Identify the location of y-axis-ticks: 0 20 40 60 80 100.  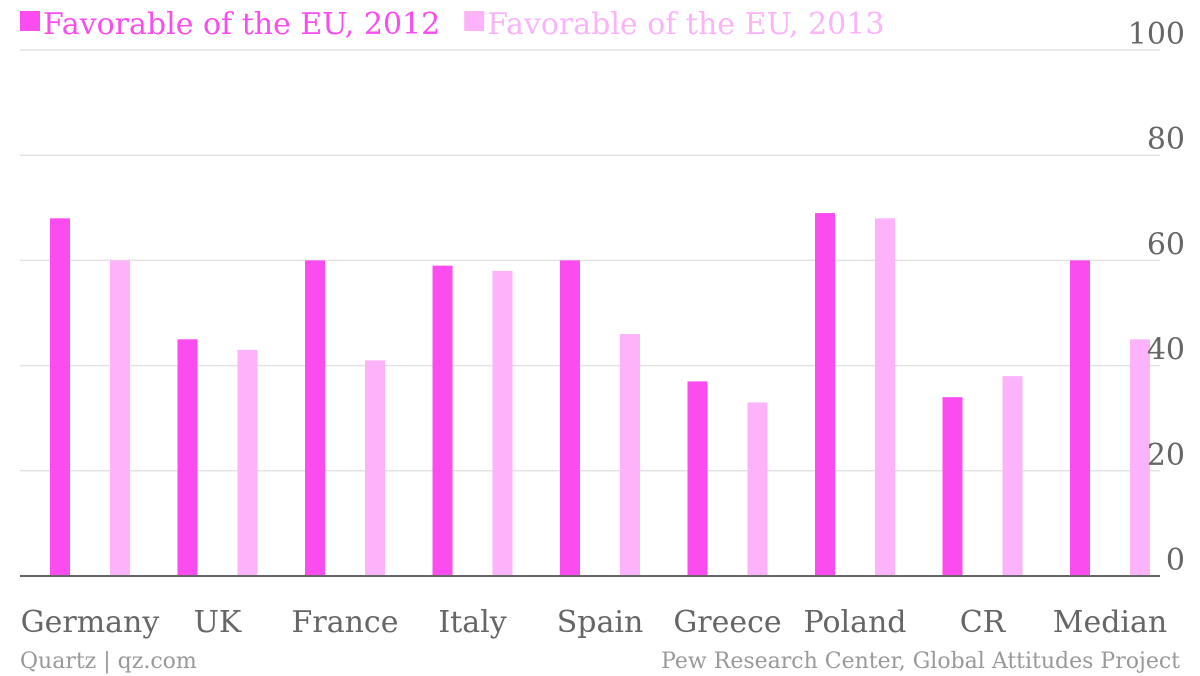
(1156, 297).